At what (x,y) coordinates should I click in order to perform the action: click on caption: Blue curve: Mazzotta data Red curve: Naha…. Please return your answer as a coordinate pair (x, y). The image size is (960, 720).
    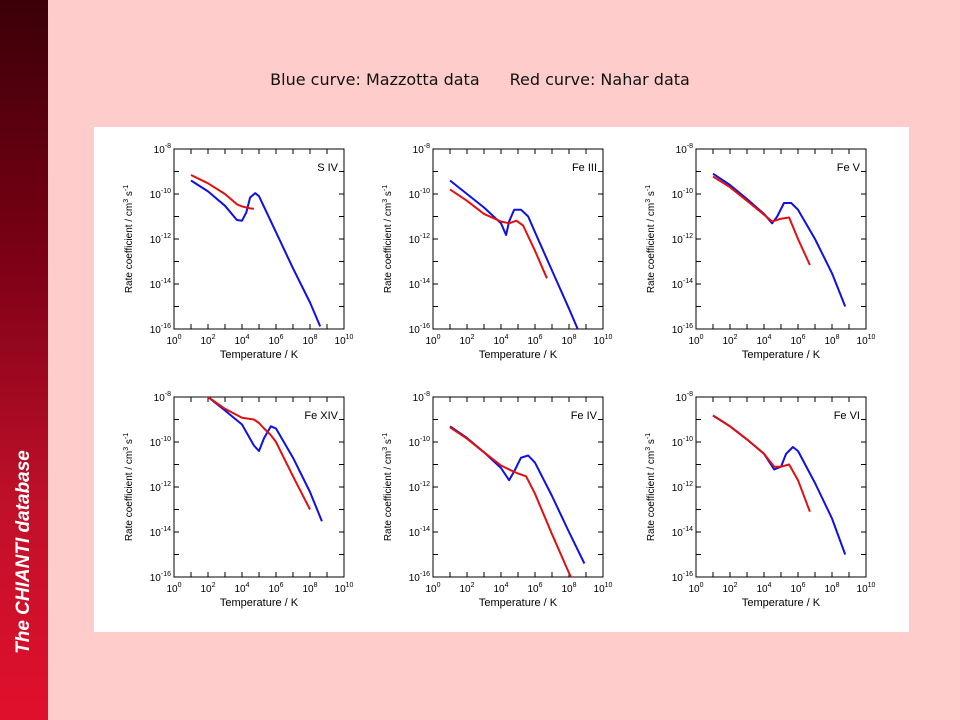
    Looking at the image, I should click on (480, 79).